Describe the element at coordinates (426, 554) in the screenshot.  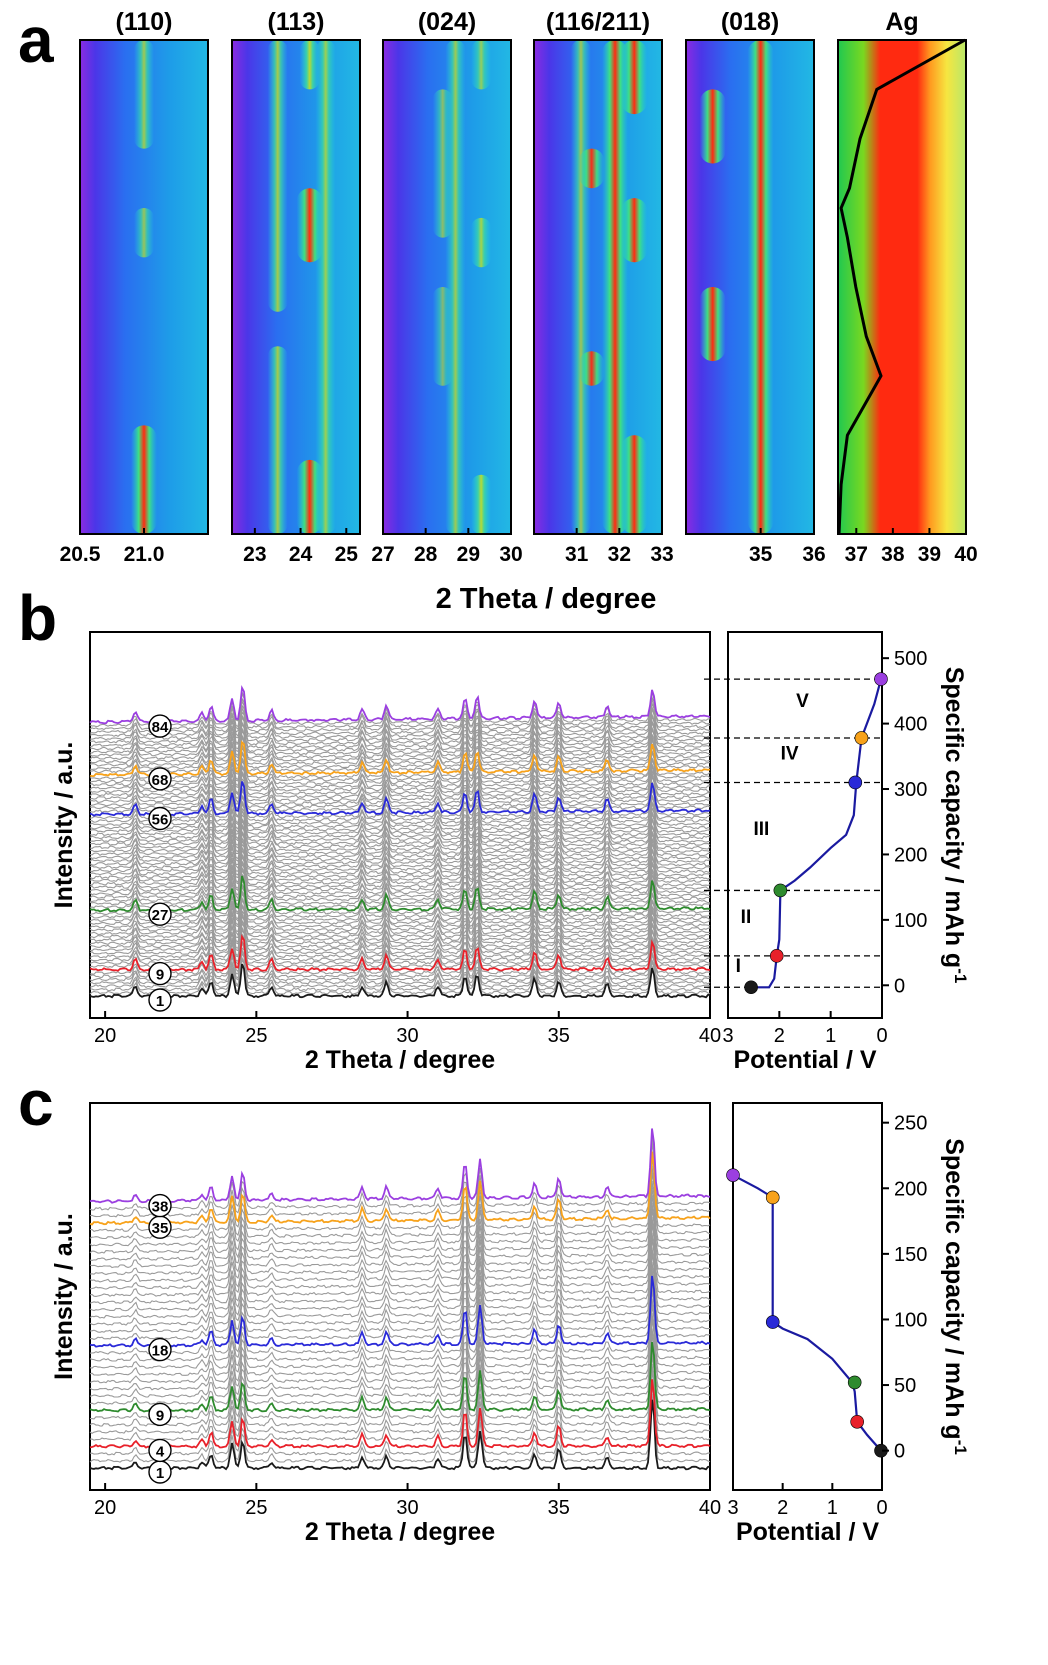
I see `x-tick-label: 28` at that location.